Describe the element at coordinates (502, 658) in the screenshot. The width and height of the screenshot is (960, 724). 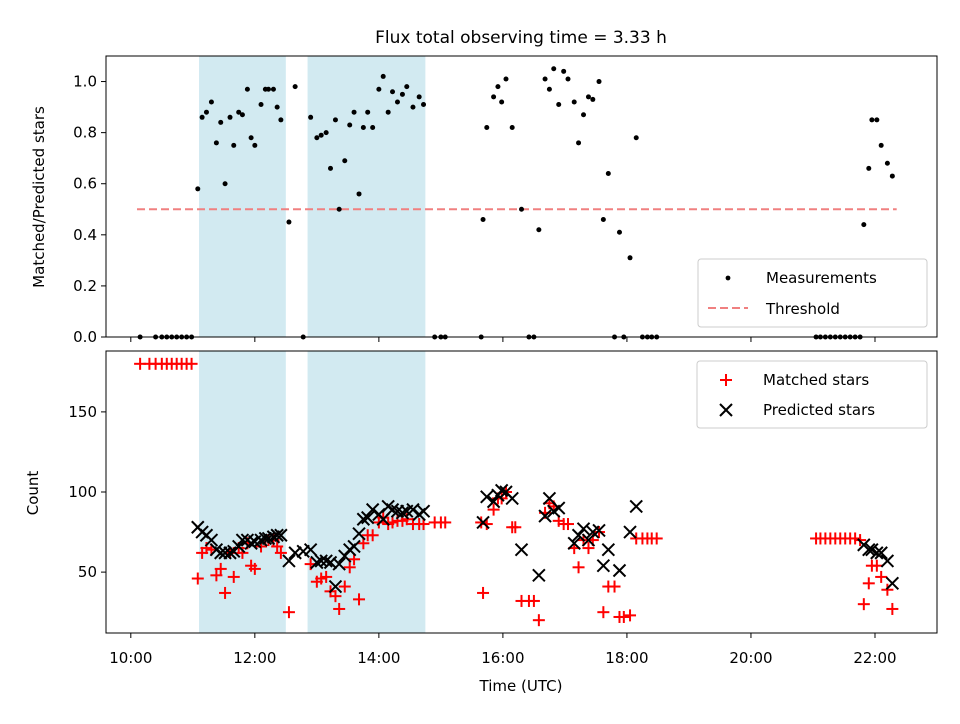
I see `bottom-x-tick-label: 16:00` at that location.